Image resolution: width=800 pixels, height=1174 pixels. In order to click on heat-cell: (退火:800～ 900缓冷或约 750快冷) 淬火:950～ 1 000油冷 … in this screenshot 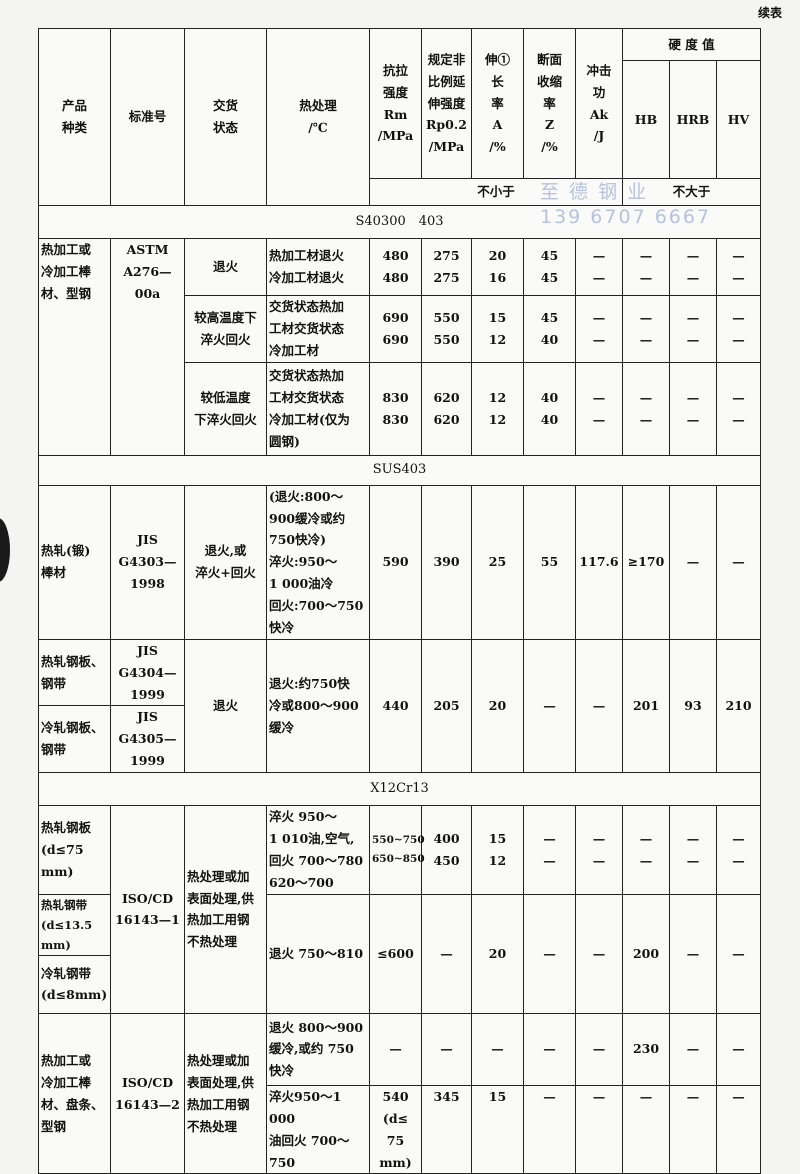, I will do `click(318, 562)`.